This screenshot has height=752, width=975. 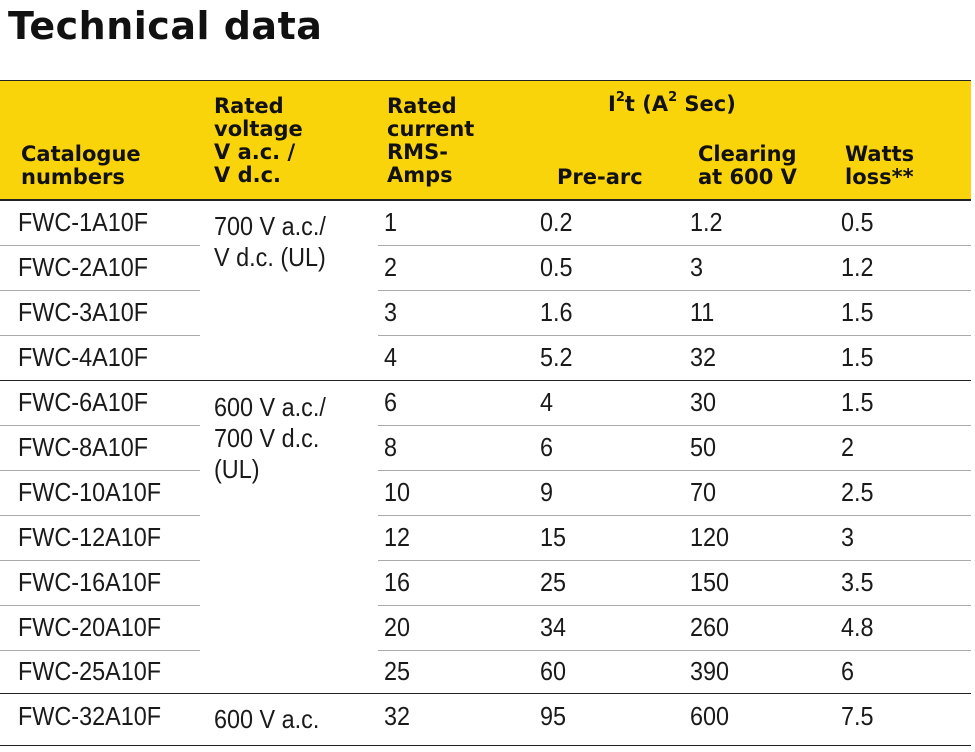 What do you see at coordinates (703, 357) in the screenshot?
I see `cell-clearing: 32` at bounding box center [703, 357].